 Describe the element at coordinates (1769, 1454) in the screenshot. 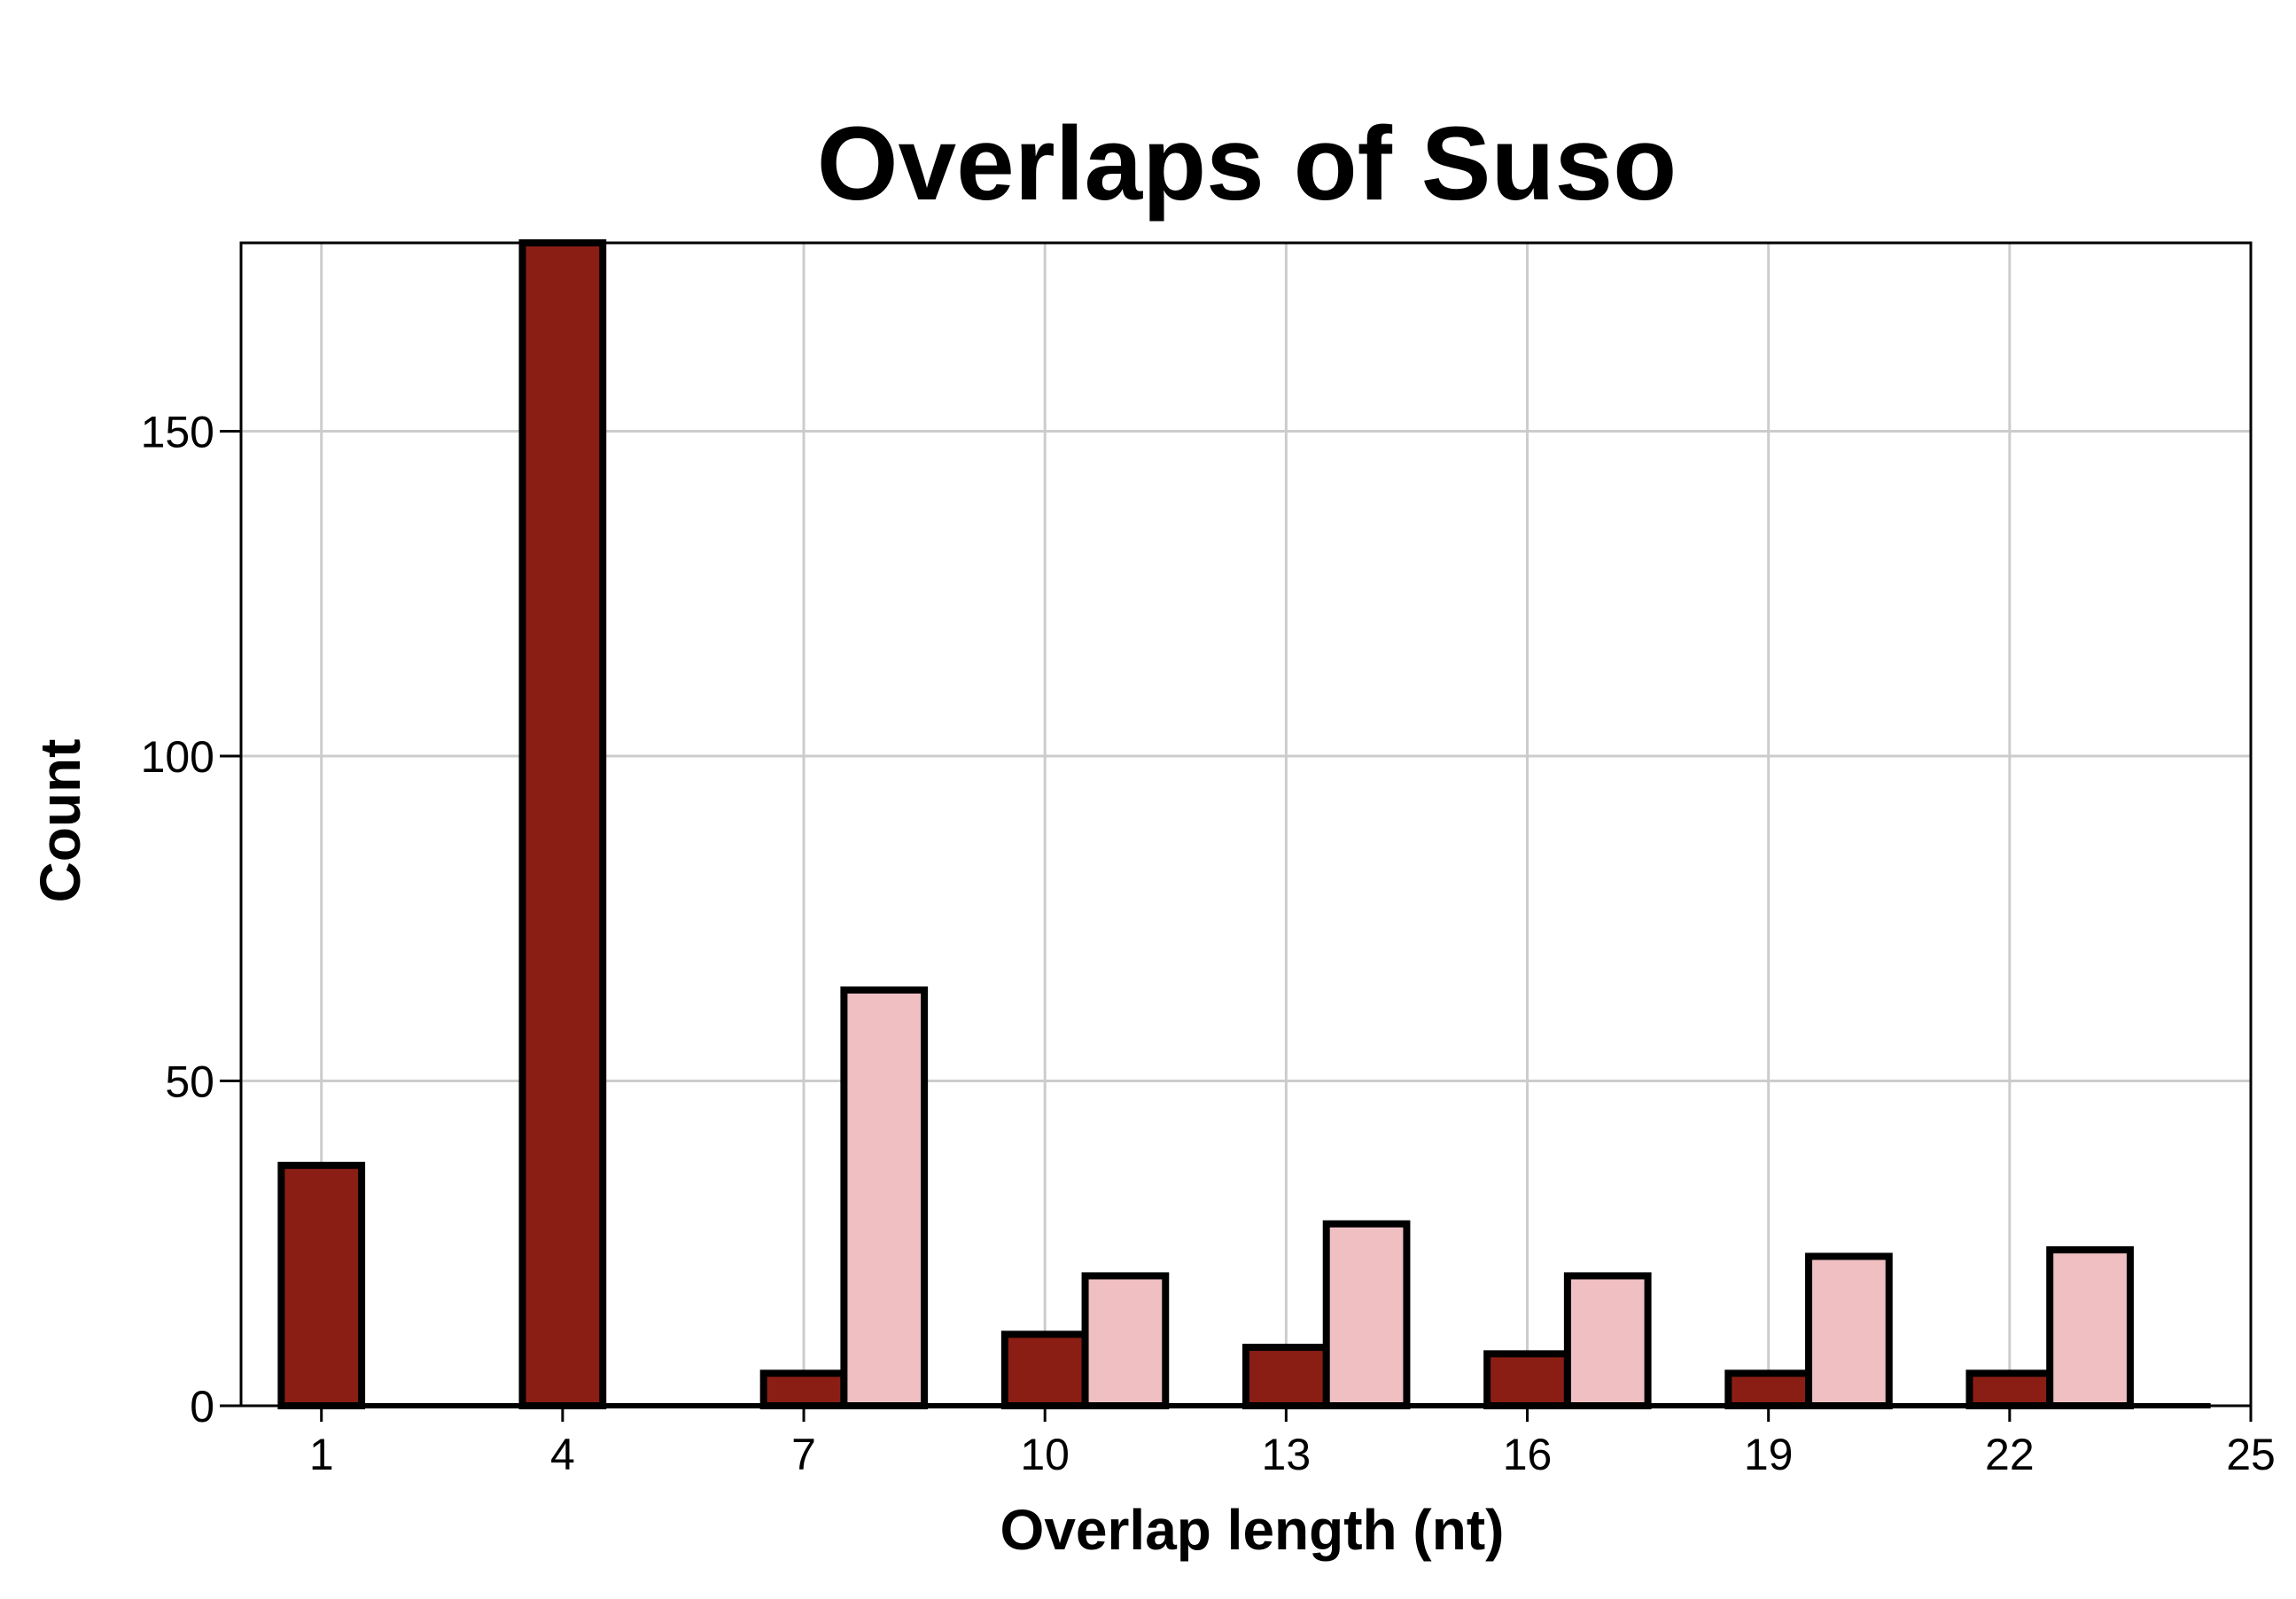

I see `x-tick-label: 19` at that location.